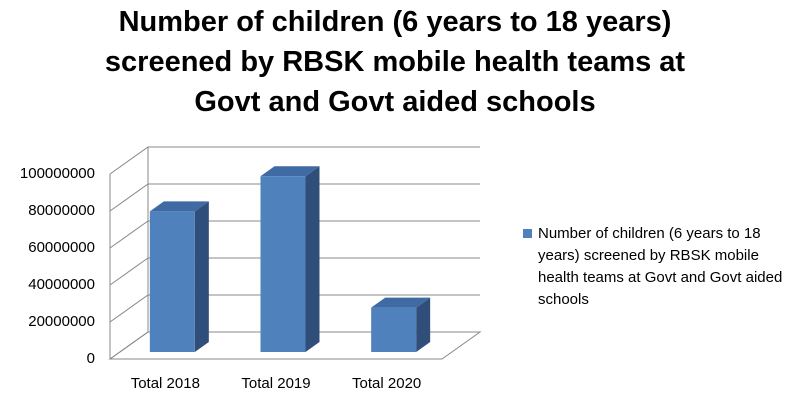 Image resolution: width=793 pixels, height=403 pixels. I want to click on y-tick-label: 20000000, so click(61, 321).